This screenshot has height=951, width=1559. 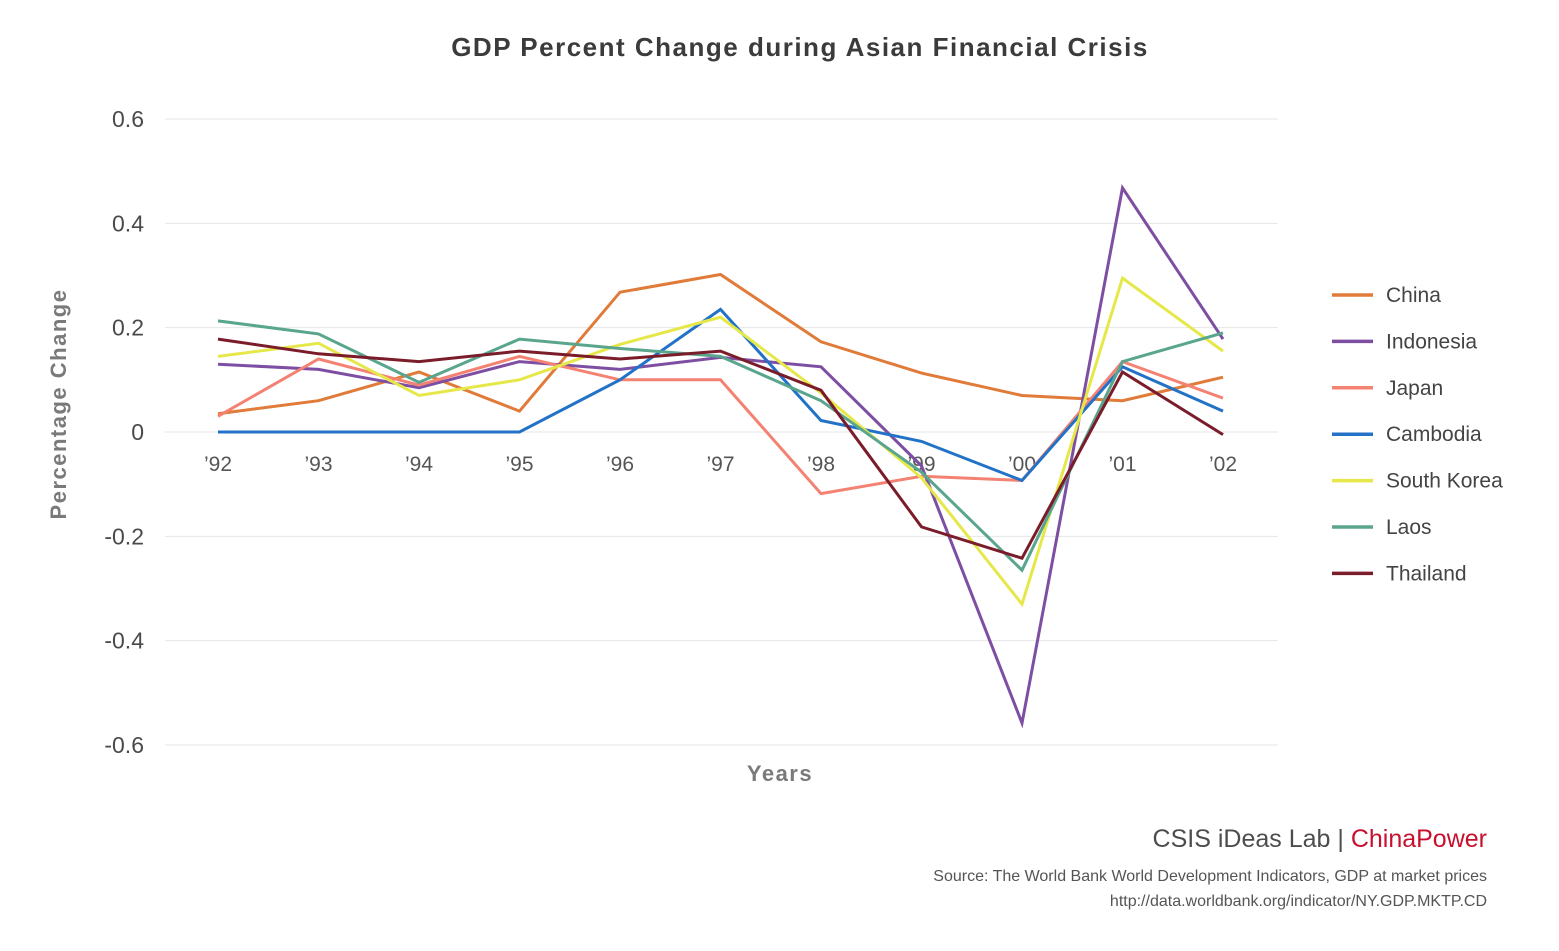 What do you see at coordinates (1431, 341) in the screenshot?
I see `legend-label: Indonesia` at bounding box center [1431, 341].